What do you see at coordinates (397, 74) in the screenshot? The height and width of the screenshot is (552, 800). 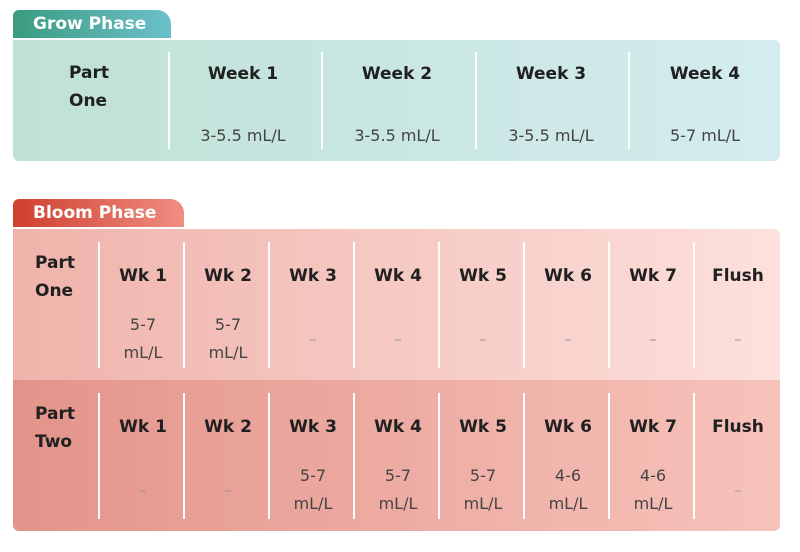 I see `grow-column-header: Week 2` at bounding box center [397, 74].